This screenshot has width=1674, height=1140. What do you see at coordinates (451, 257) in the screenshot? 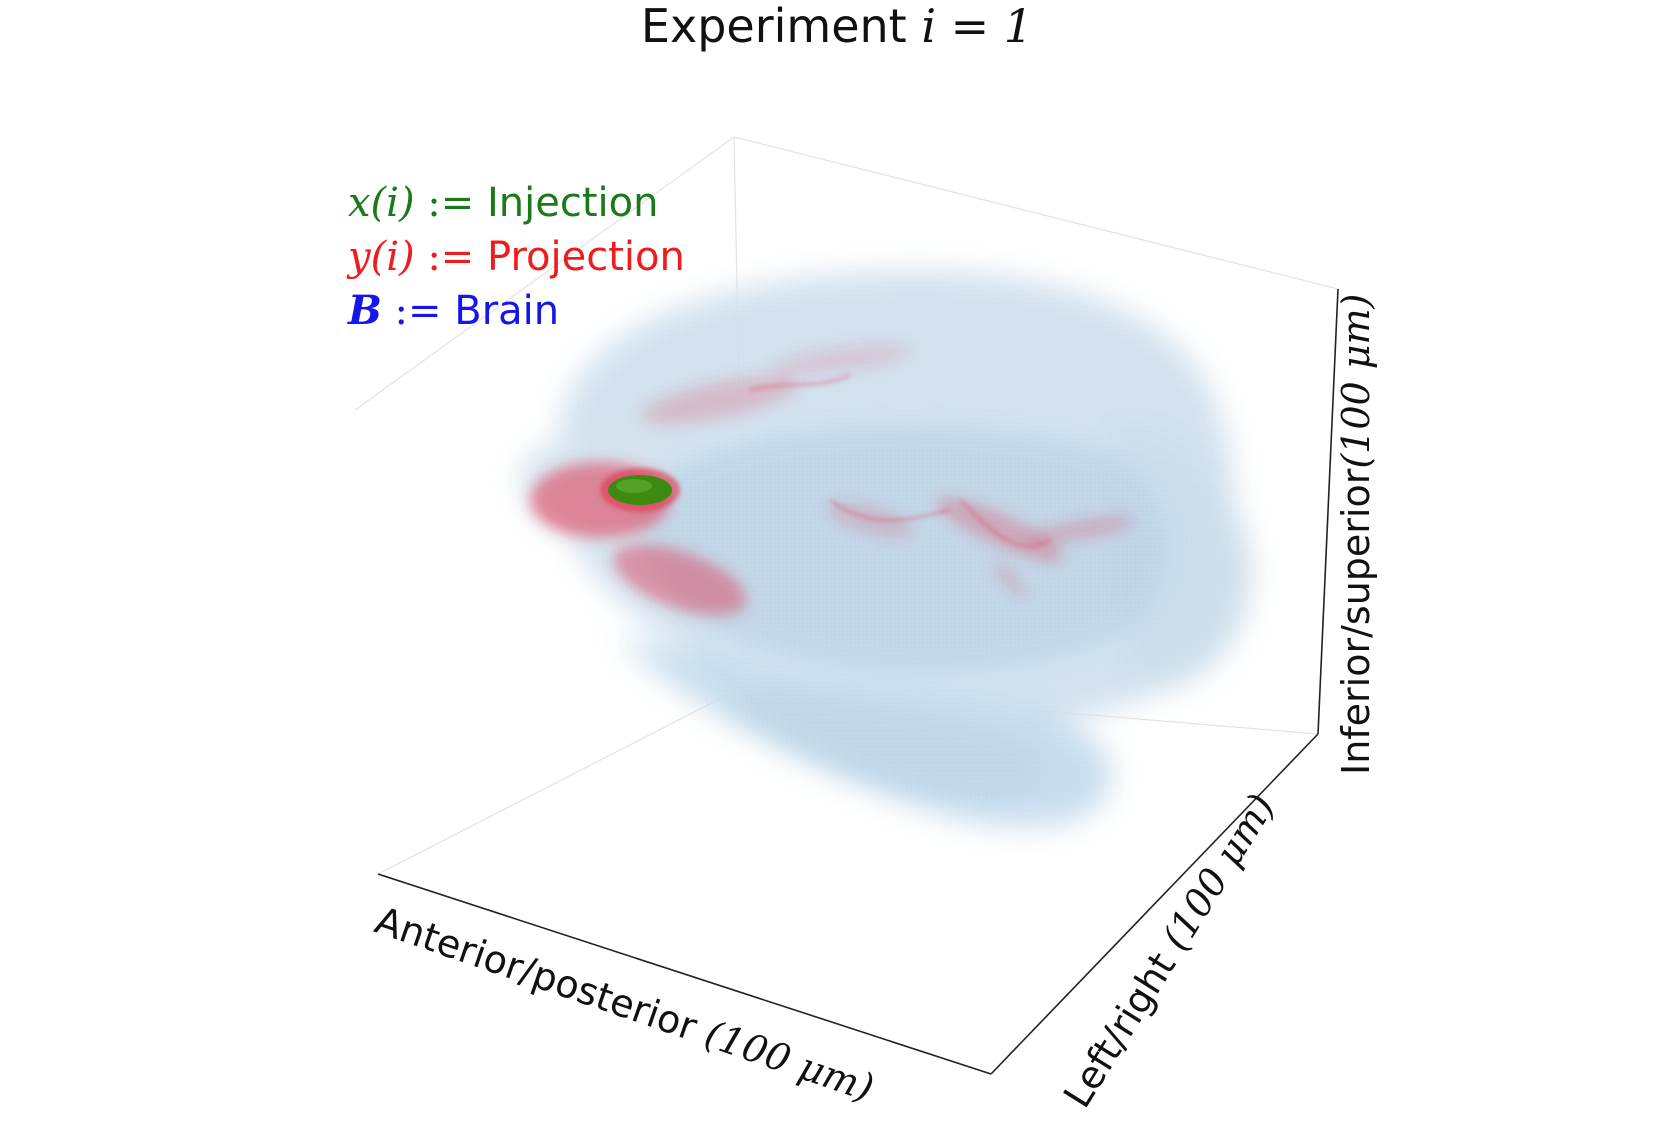
I see `legend-operator-projection: :=` at bounding box center [451, 257].